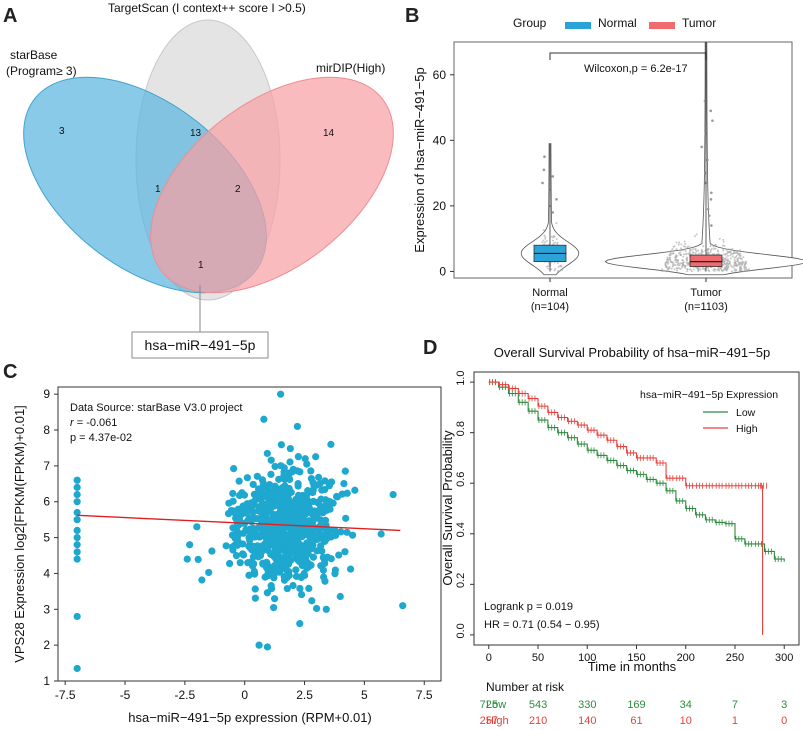  What do you see at coordinates (686, 705) in the screenshot?
I see `risk-value-low: 34` at bounding box center [686, 705].